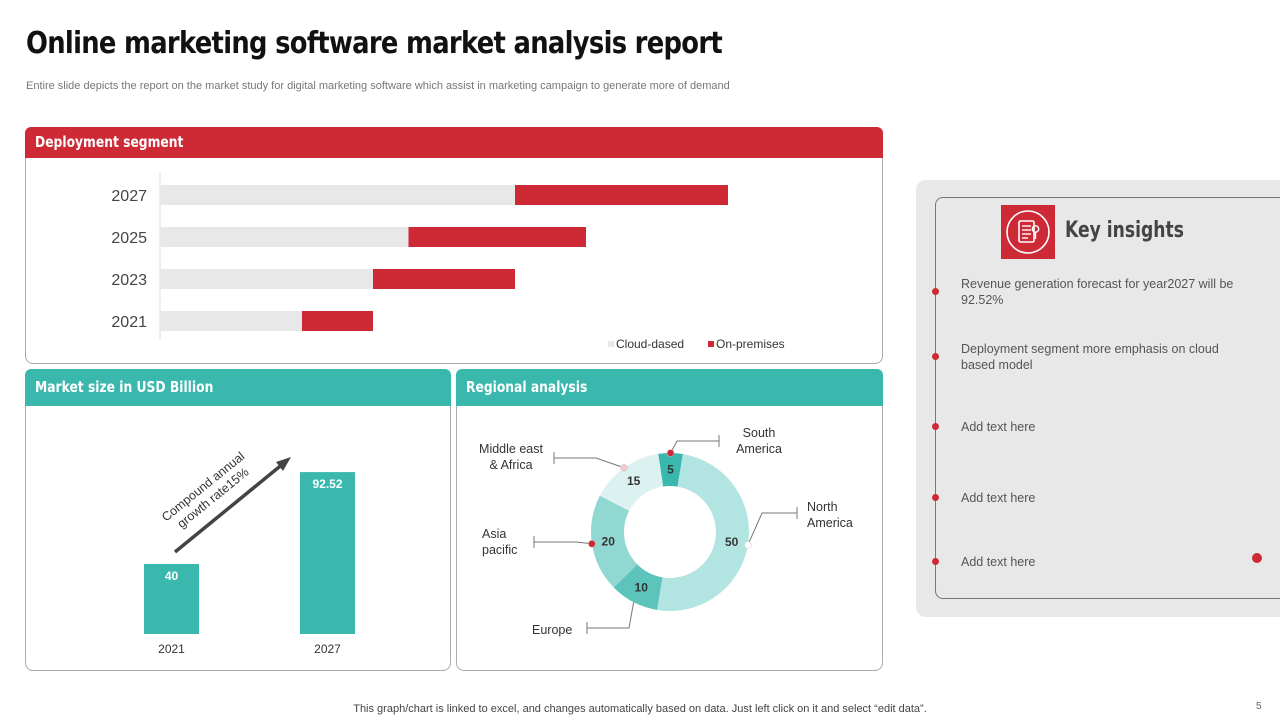  What do you see at coordinates (238, 387) in the screenshot?
I see `market-size-panel-header: Market size in USD Billion` at bounding box center [238, 387].